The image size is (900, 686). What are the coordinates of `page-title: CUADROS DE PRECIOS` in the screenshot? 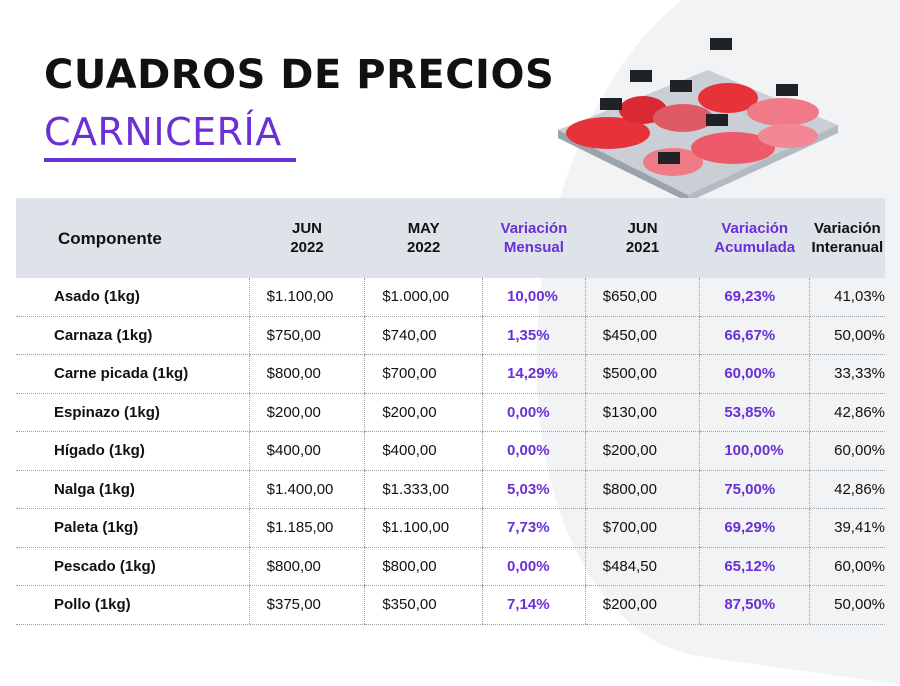 It's located at (299, 75).